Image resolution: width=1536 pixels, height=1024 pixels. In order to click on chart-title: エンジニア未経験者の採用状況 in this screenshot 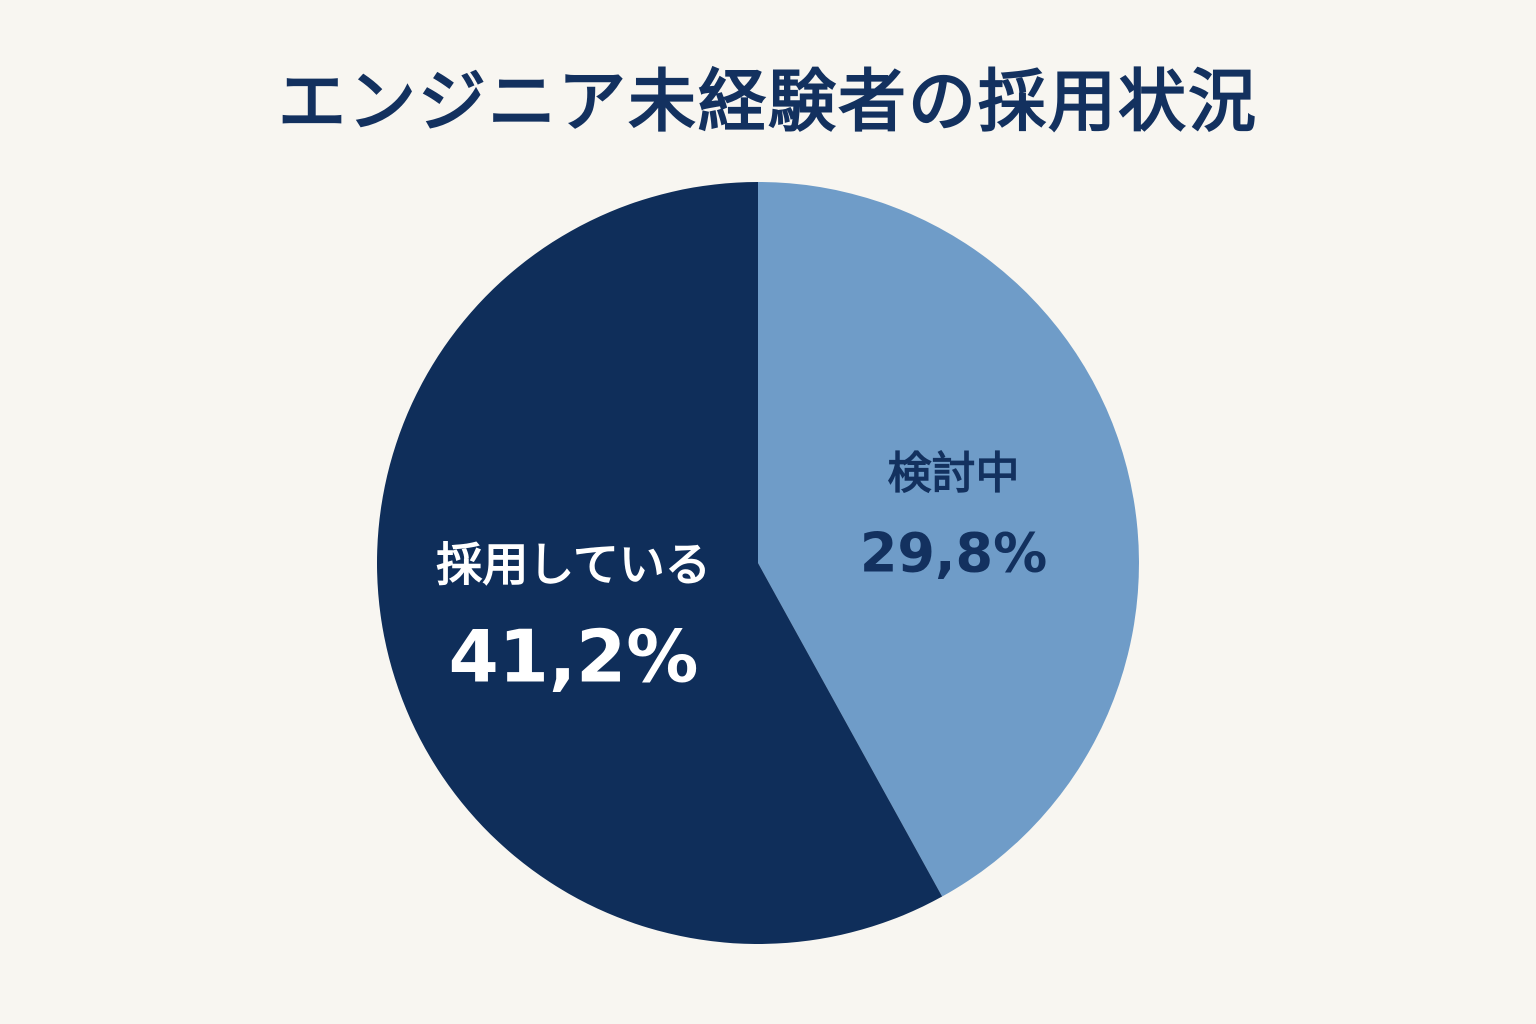, I will do `click(767, 102)`.